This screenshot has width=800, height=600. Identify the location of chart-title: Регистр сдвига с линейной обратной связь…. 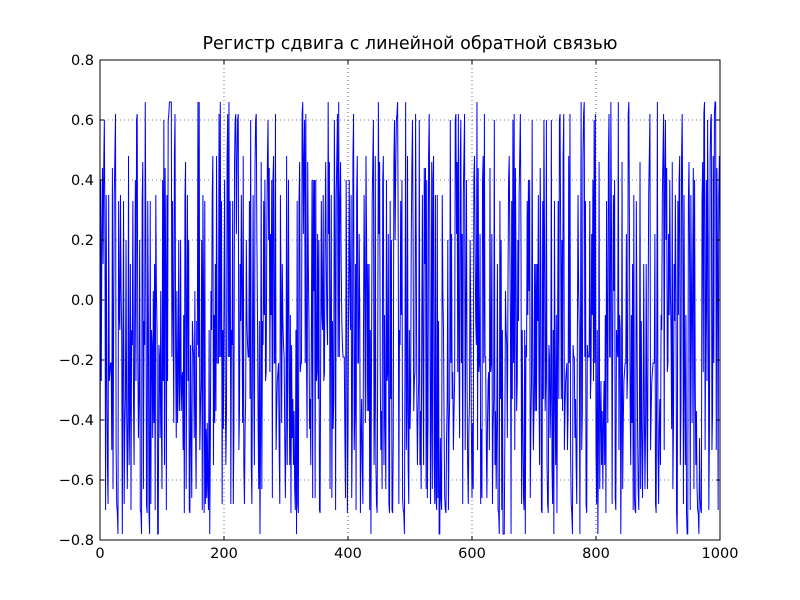
(409, 44).